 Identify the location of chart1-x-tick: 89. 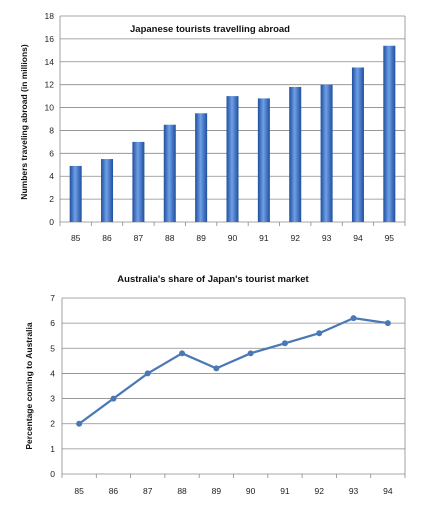
(201, 238).